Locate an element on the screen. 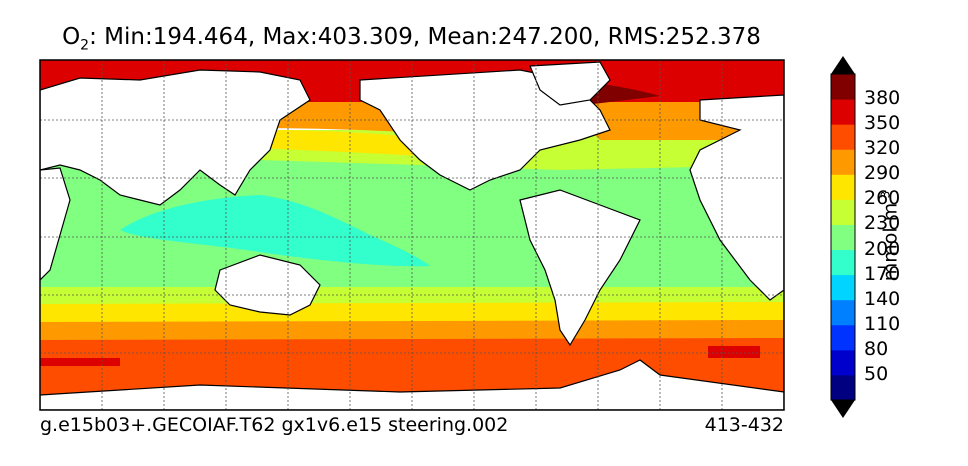 The width and height of the screenshot is (968, 466). land-south-america is located at coordinates (580, 268).